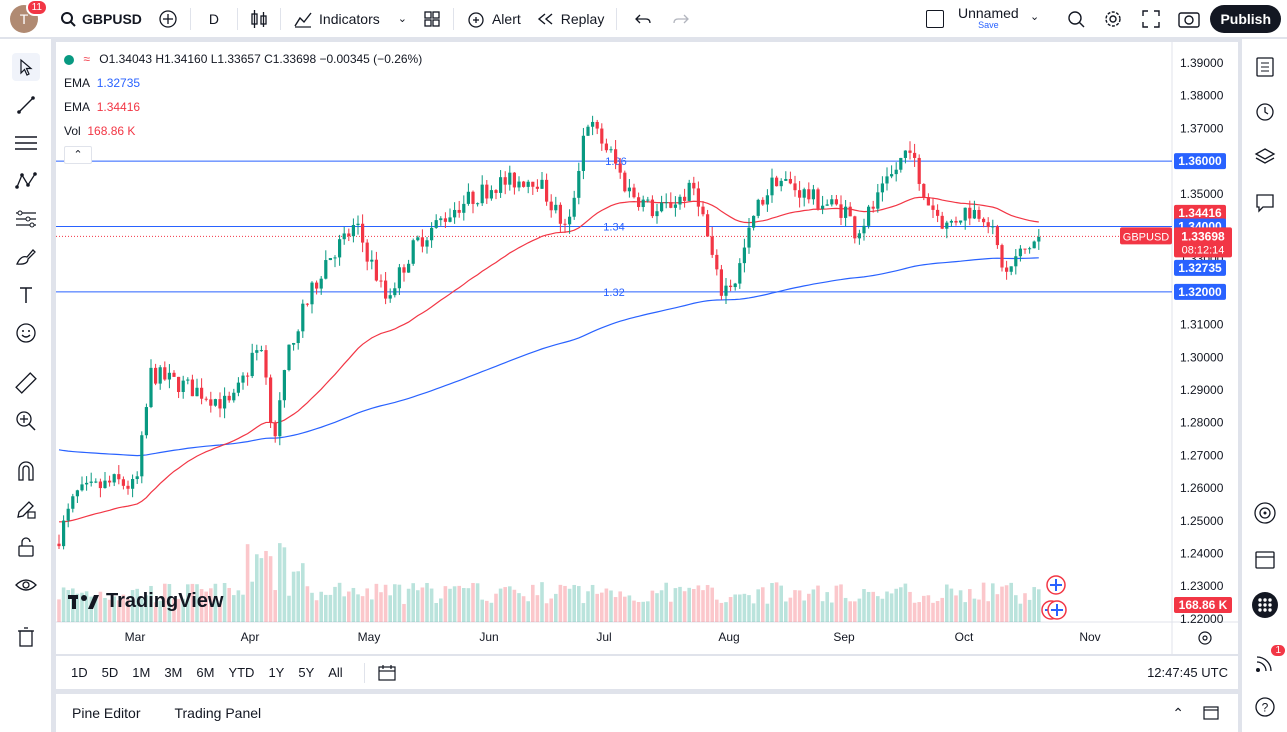  Describe the element at coordinates (26, 637) in the screenshot. I see `trash-icon` at that location.